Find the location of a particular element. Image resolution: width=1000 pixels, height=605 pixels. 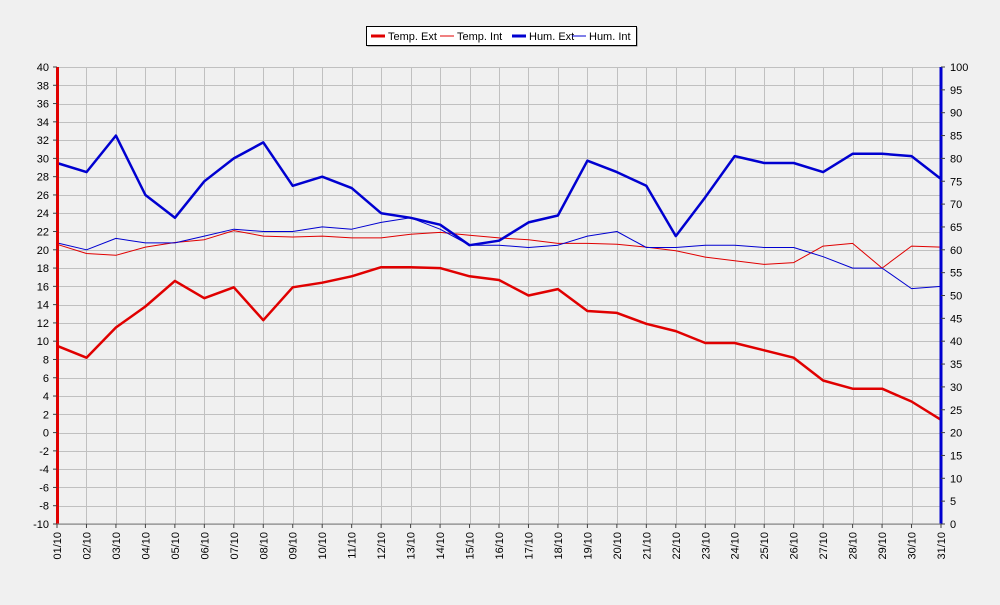

right-tick-label: 10 is located at coordinates (956, 479).